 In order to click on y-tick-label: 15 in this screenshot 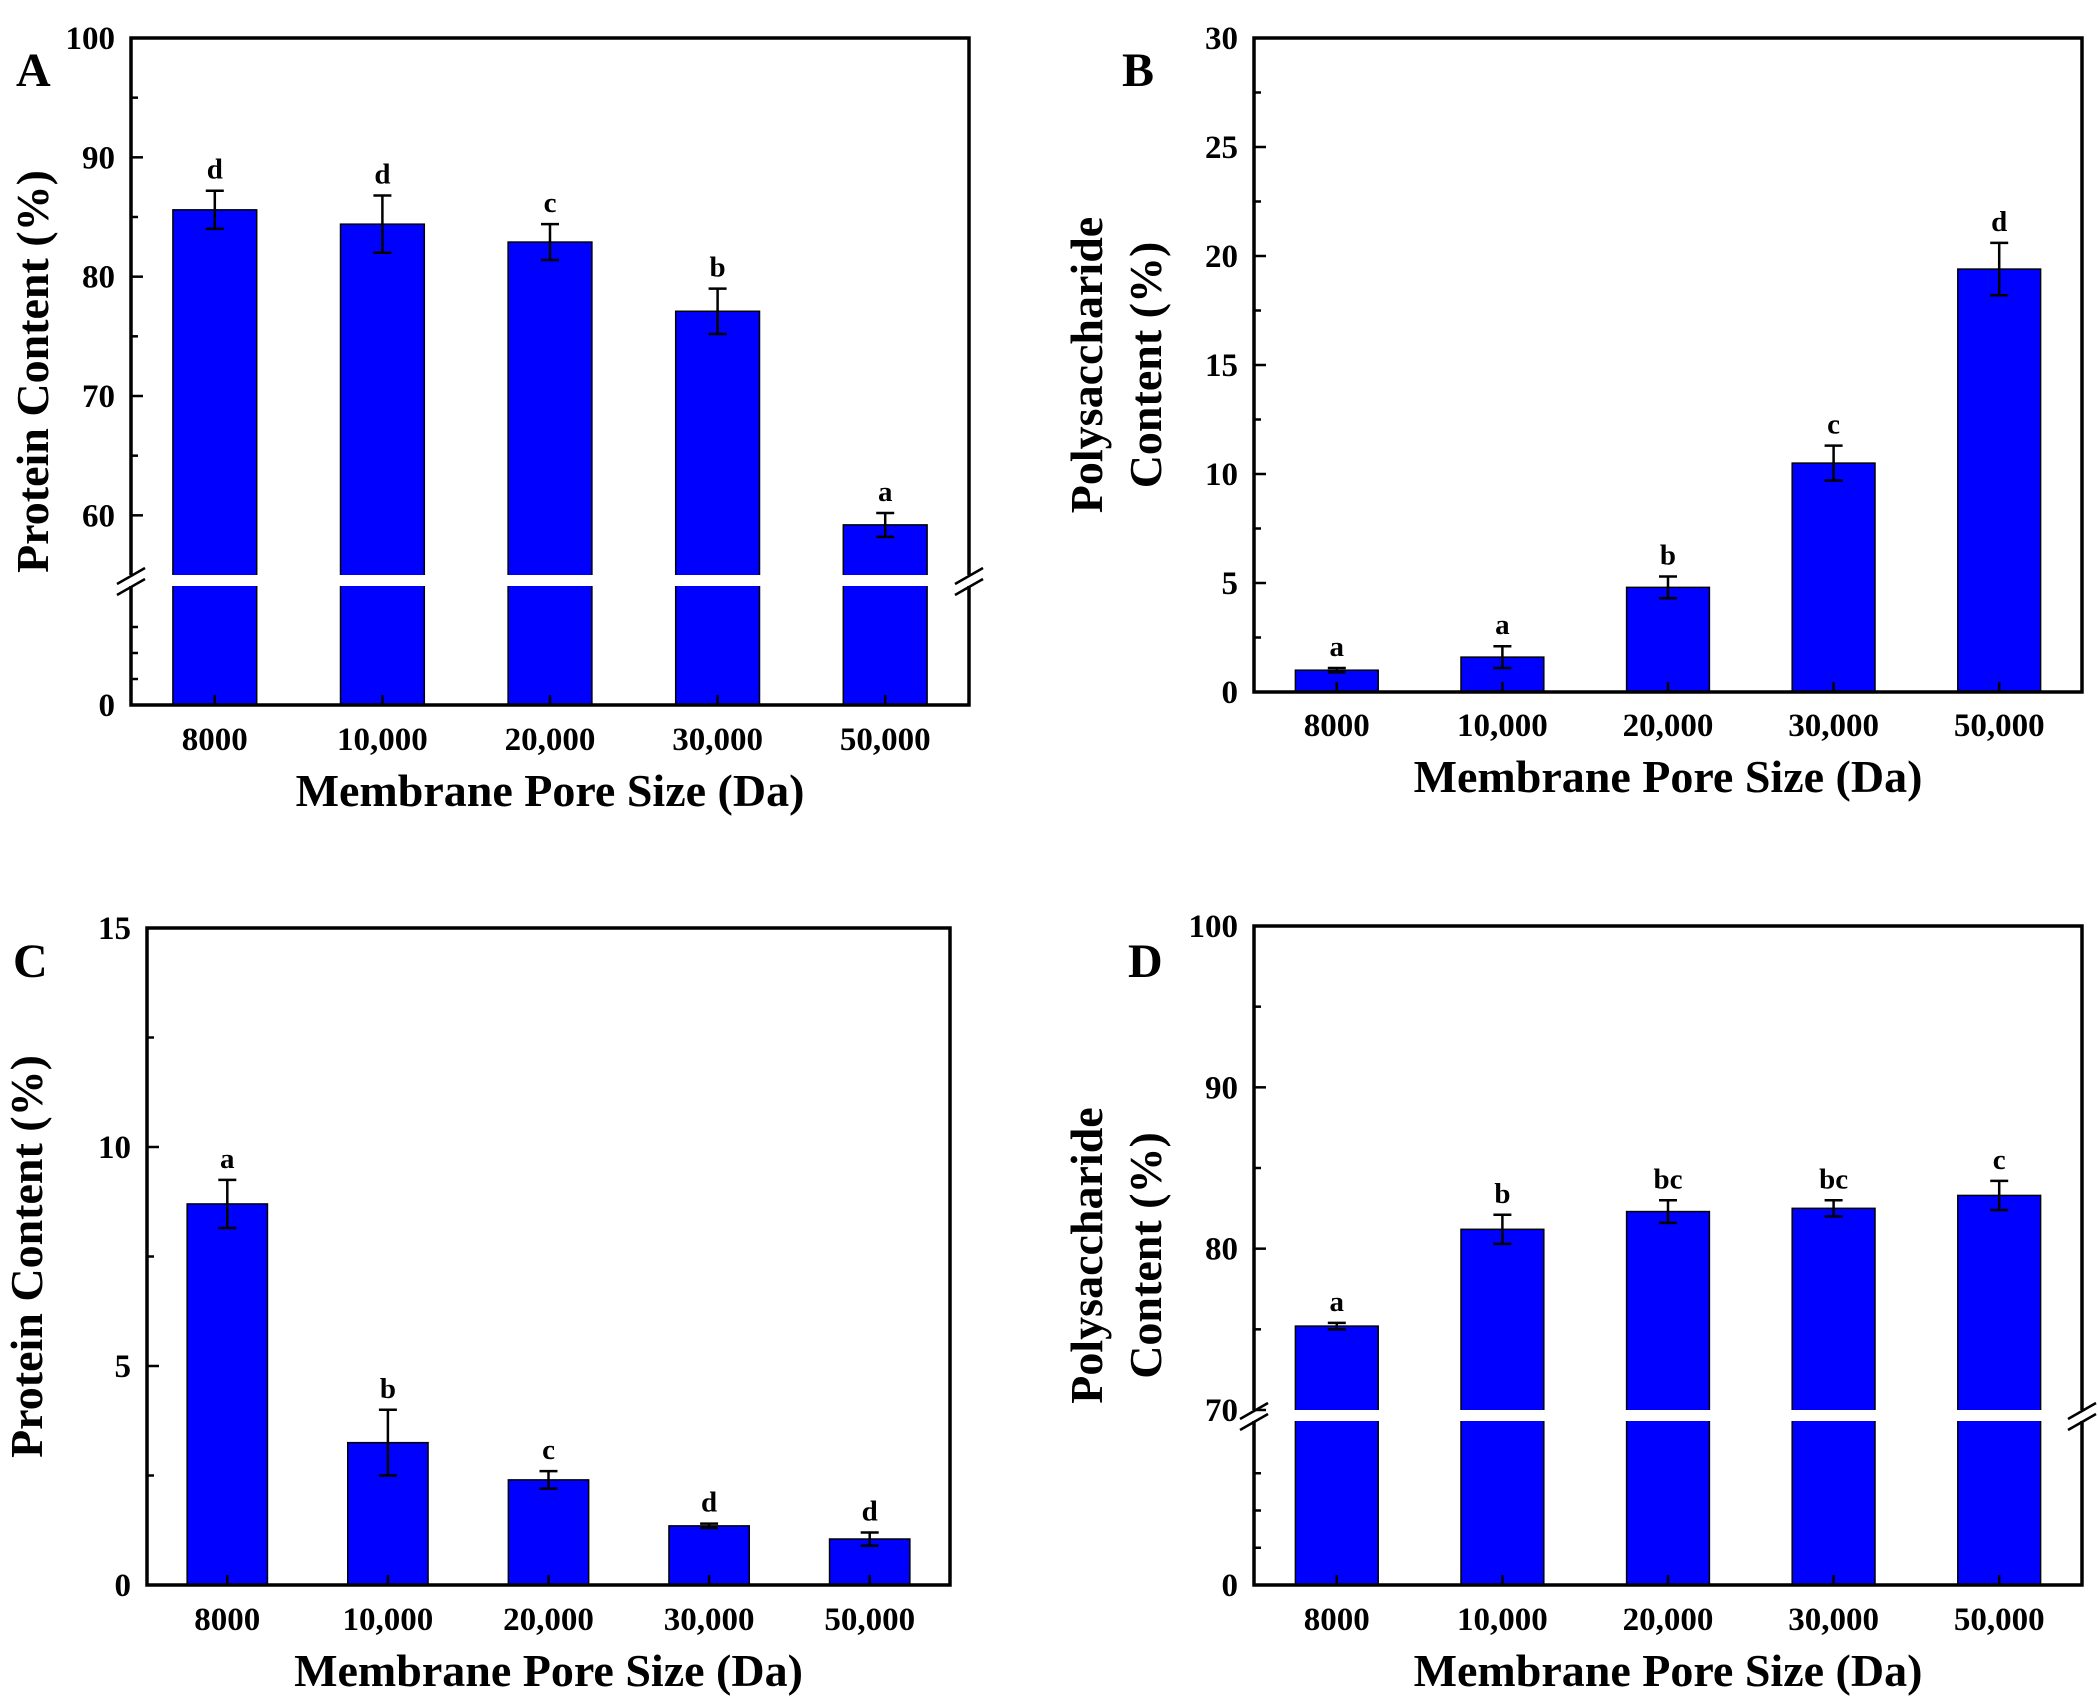, I will do `click(114, 929)`.